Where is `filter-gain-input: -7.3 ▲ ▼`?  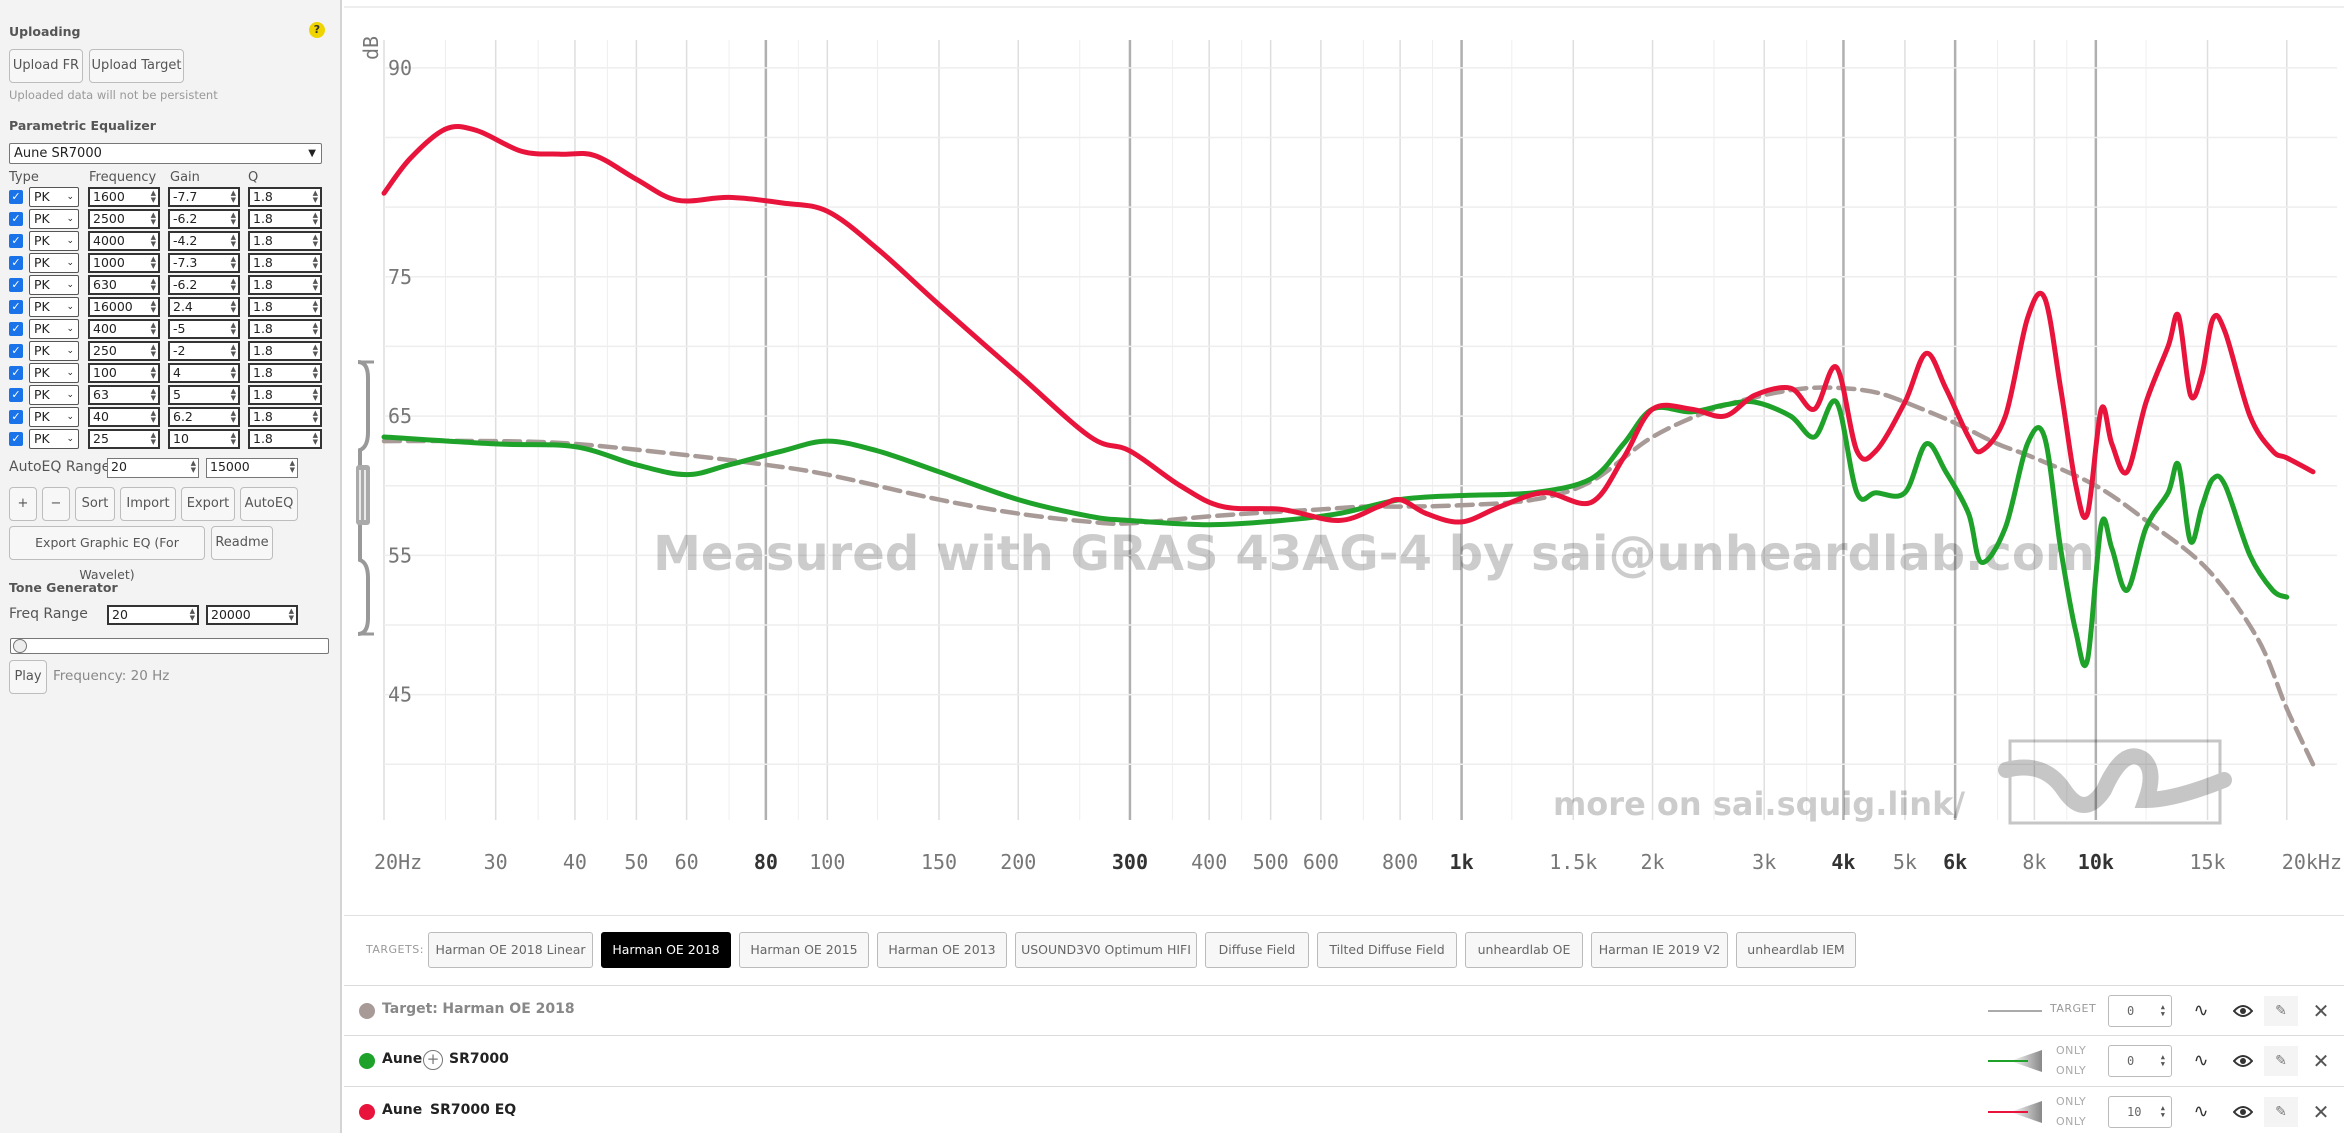 filter-gain-input: -7.3 ▲ ▼ is located at coordinates (204, 263).